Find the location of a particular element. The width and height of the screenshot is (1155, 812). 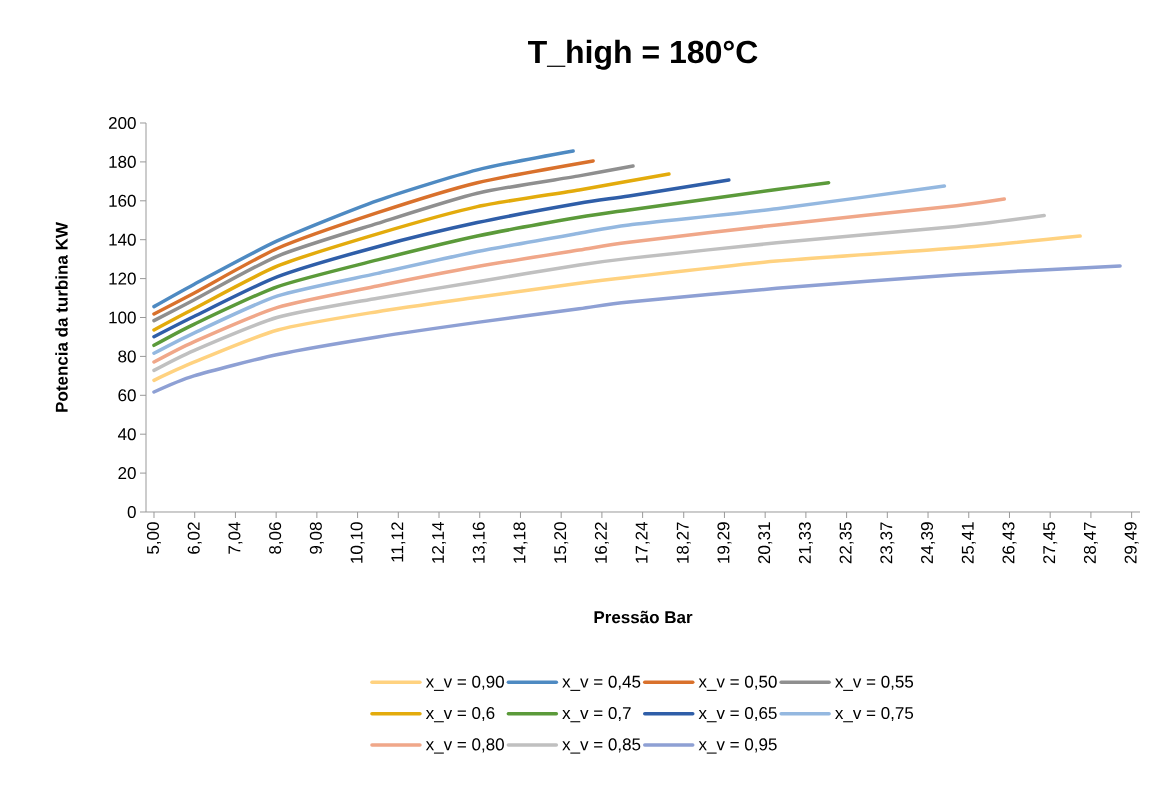

x-tick-label: 11,12 is located at coordinates (398, 542).